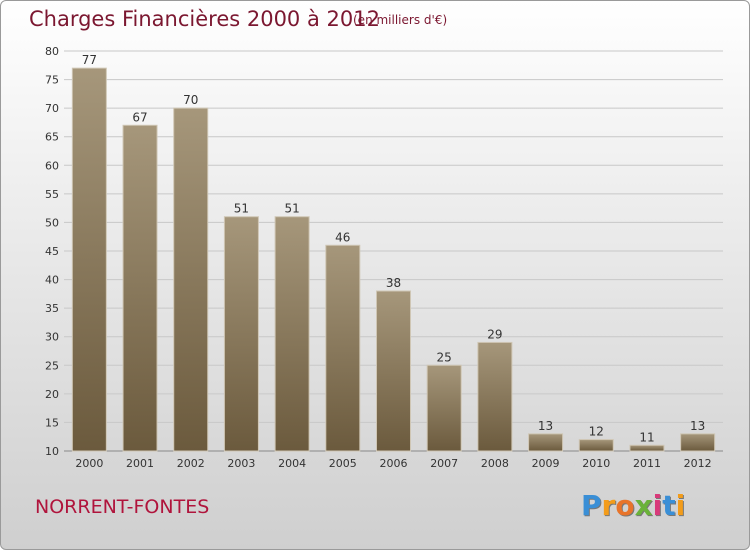 This screenshot has height=550, width=750. What do you see at coordinates (494, 334) in the screenshot?
I see `bar-value-label: 29` at bounding box center [494, 334].